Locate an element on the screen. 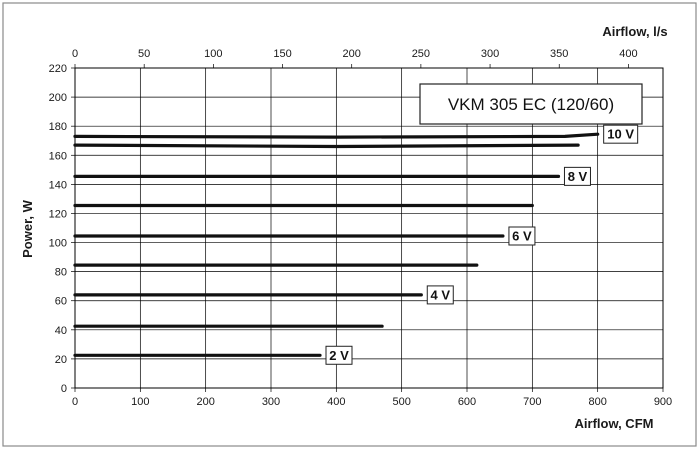 This screenshot has width=699, height=449. chart-title-box: VKM 305 EC (120/60) is located at coordinates (531, 104).